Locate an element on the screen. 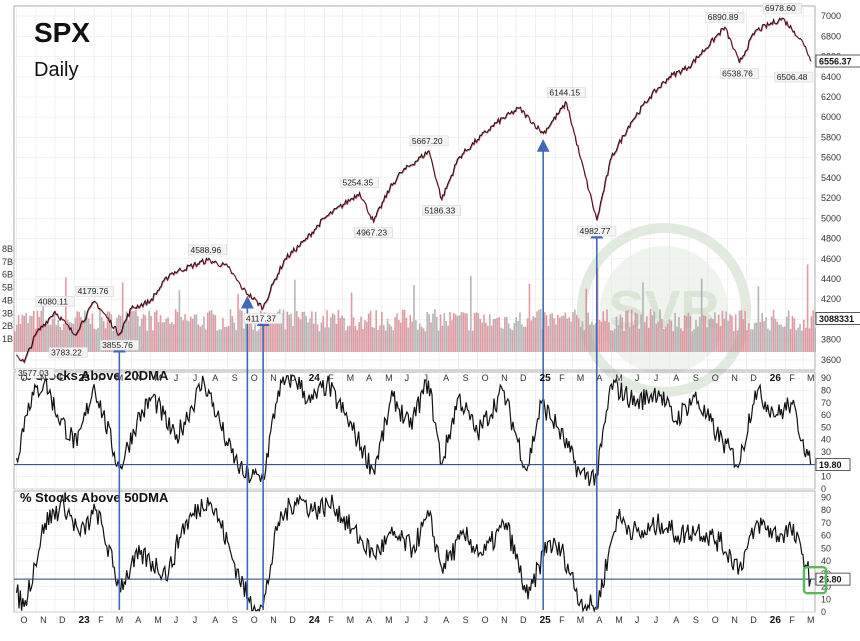 The image size is (860, 641). volume-y-tick-label: 3B is located at coordinates (7, 313).